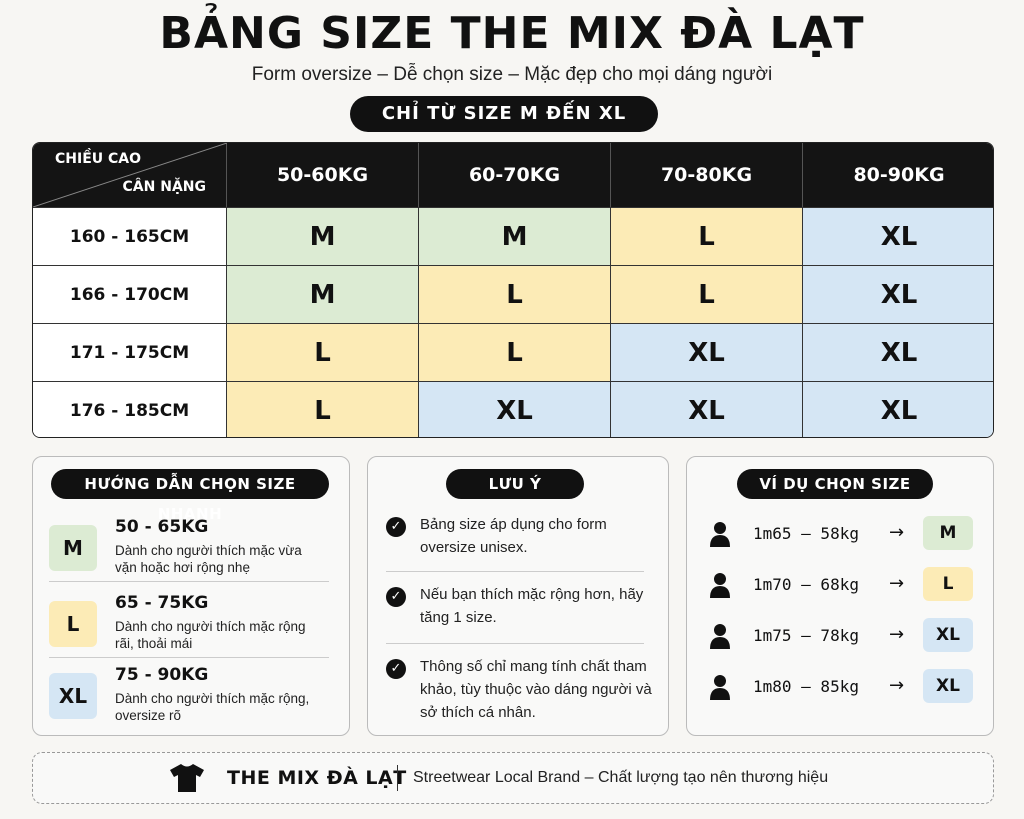 The width and height of the screenshot is (1024, 819). I want to click on example-measurement: 1m75 – 78kg, so click(806, 635).